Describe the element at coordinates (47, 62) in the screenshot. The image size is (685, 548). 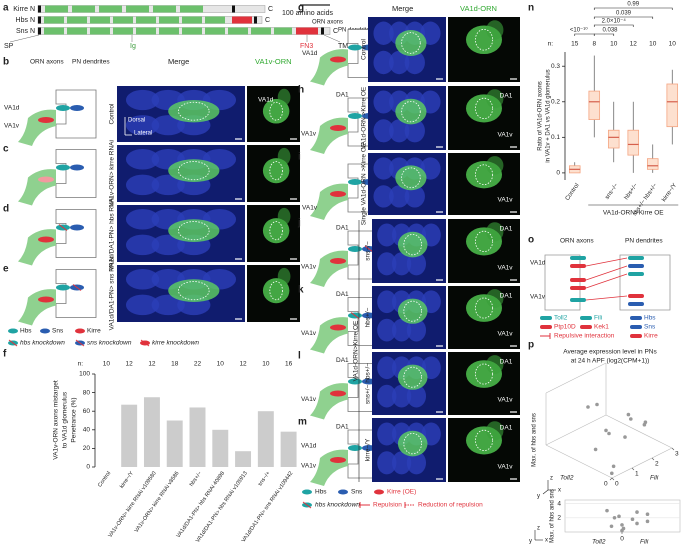
I see `label: ORN axons` at that location.